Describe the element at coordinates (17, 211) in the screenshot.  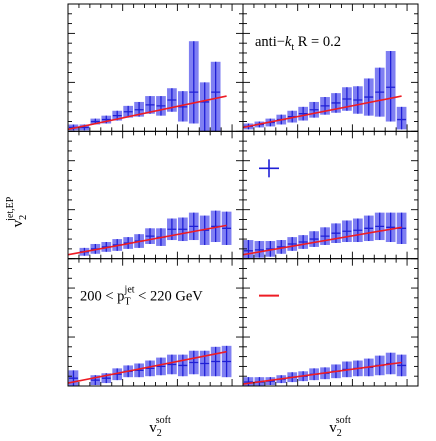
I see `y-axis-title: v2jet,EP` at that location.